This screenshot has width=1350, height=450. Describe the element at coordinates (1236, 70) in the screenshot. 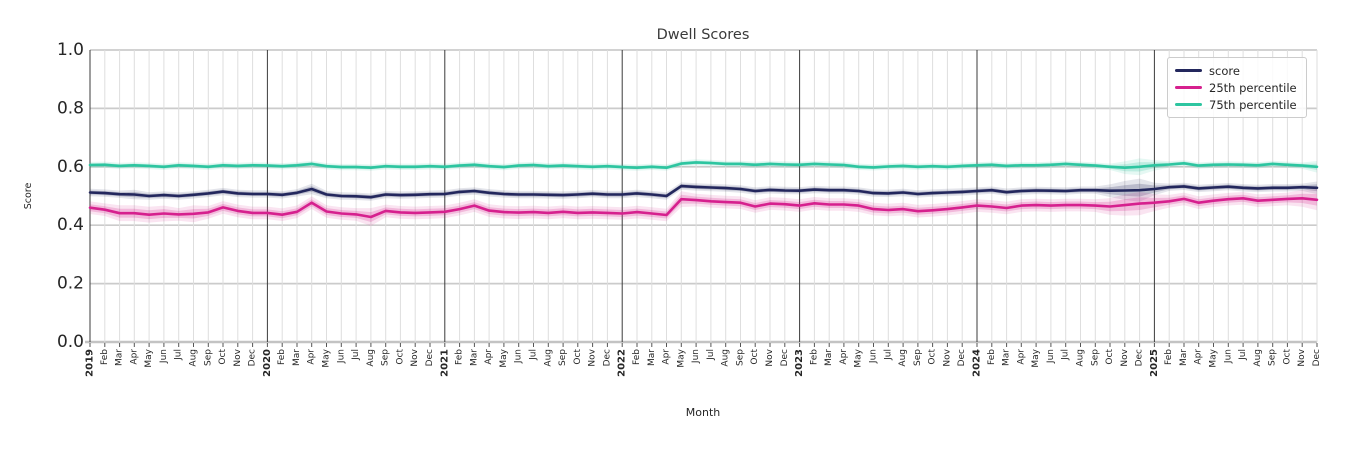

I see `legend-item-score: score` at that location.